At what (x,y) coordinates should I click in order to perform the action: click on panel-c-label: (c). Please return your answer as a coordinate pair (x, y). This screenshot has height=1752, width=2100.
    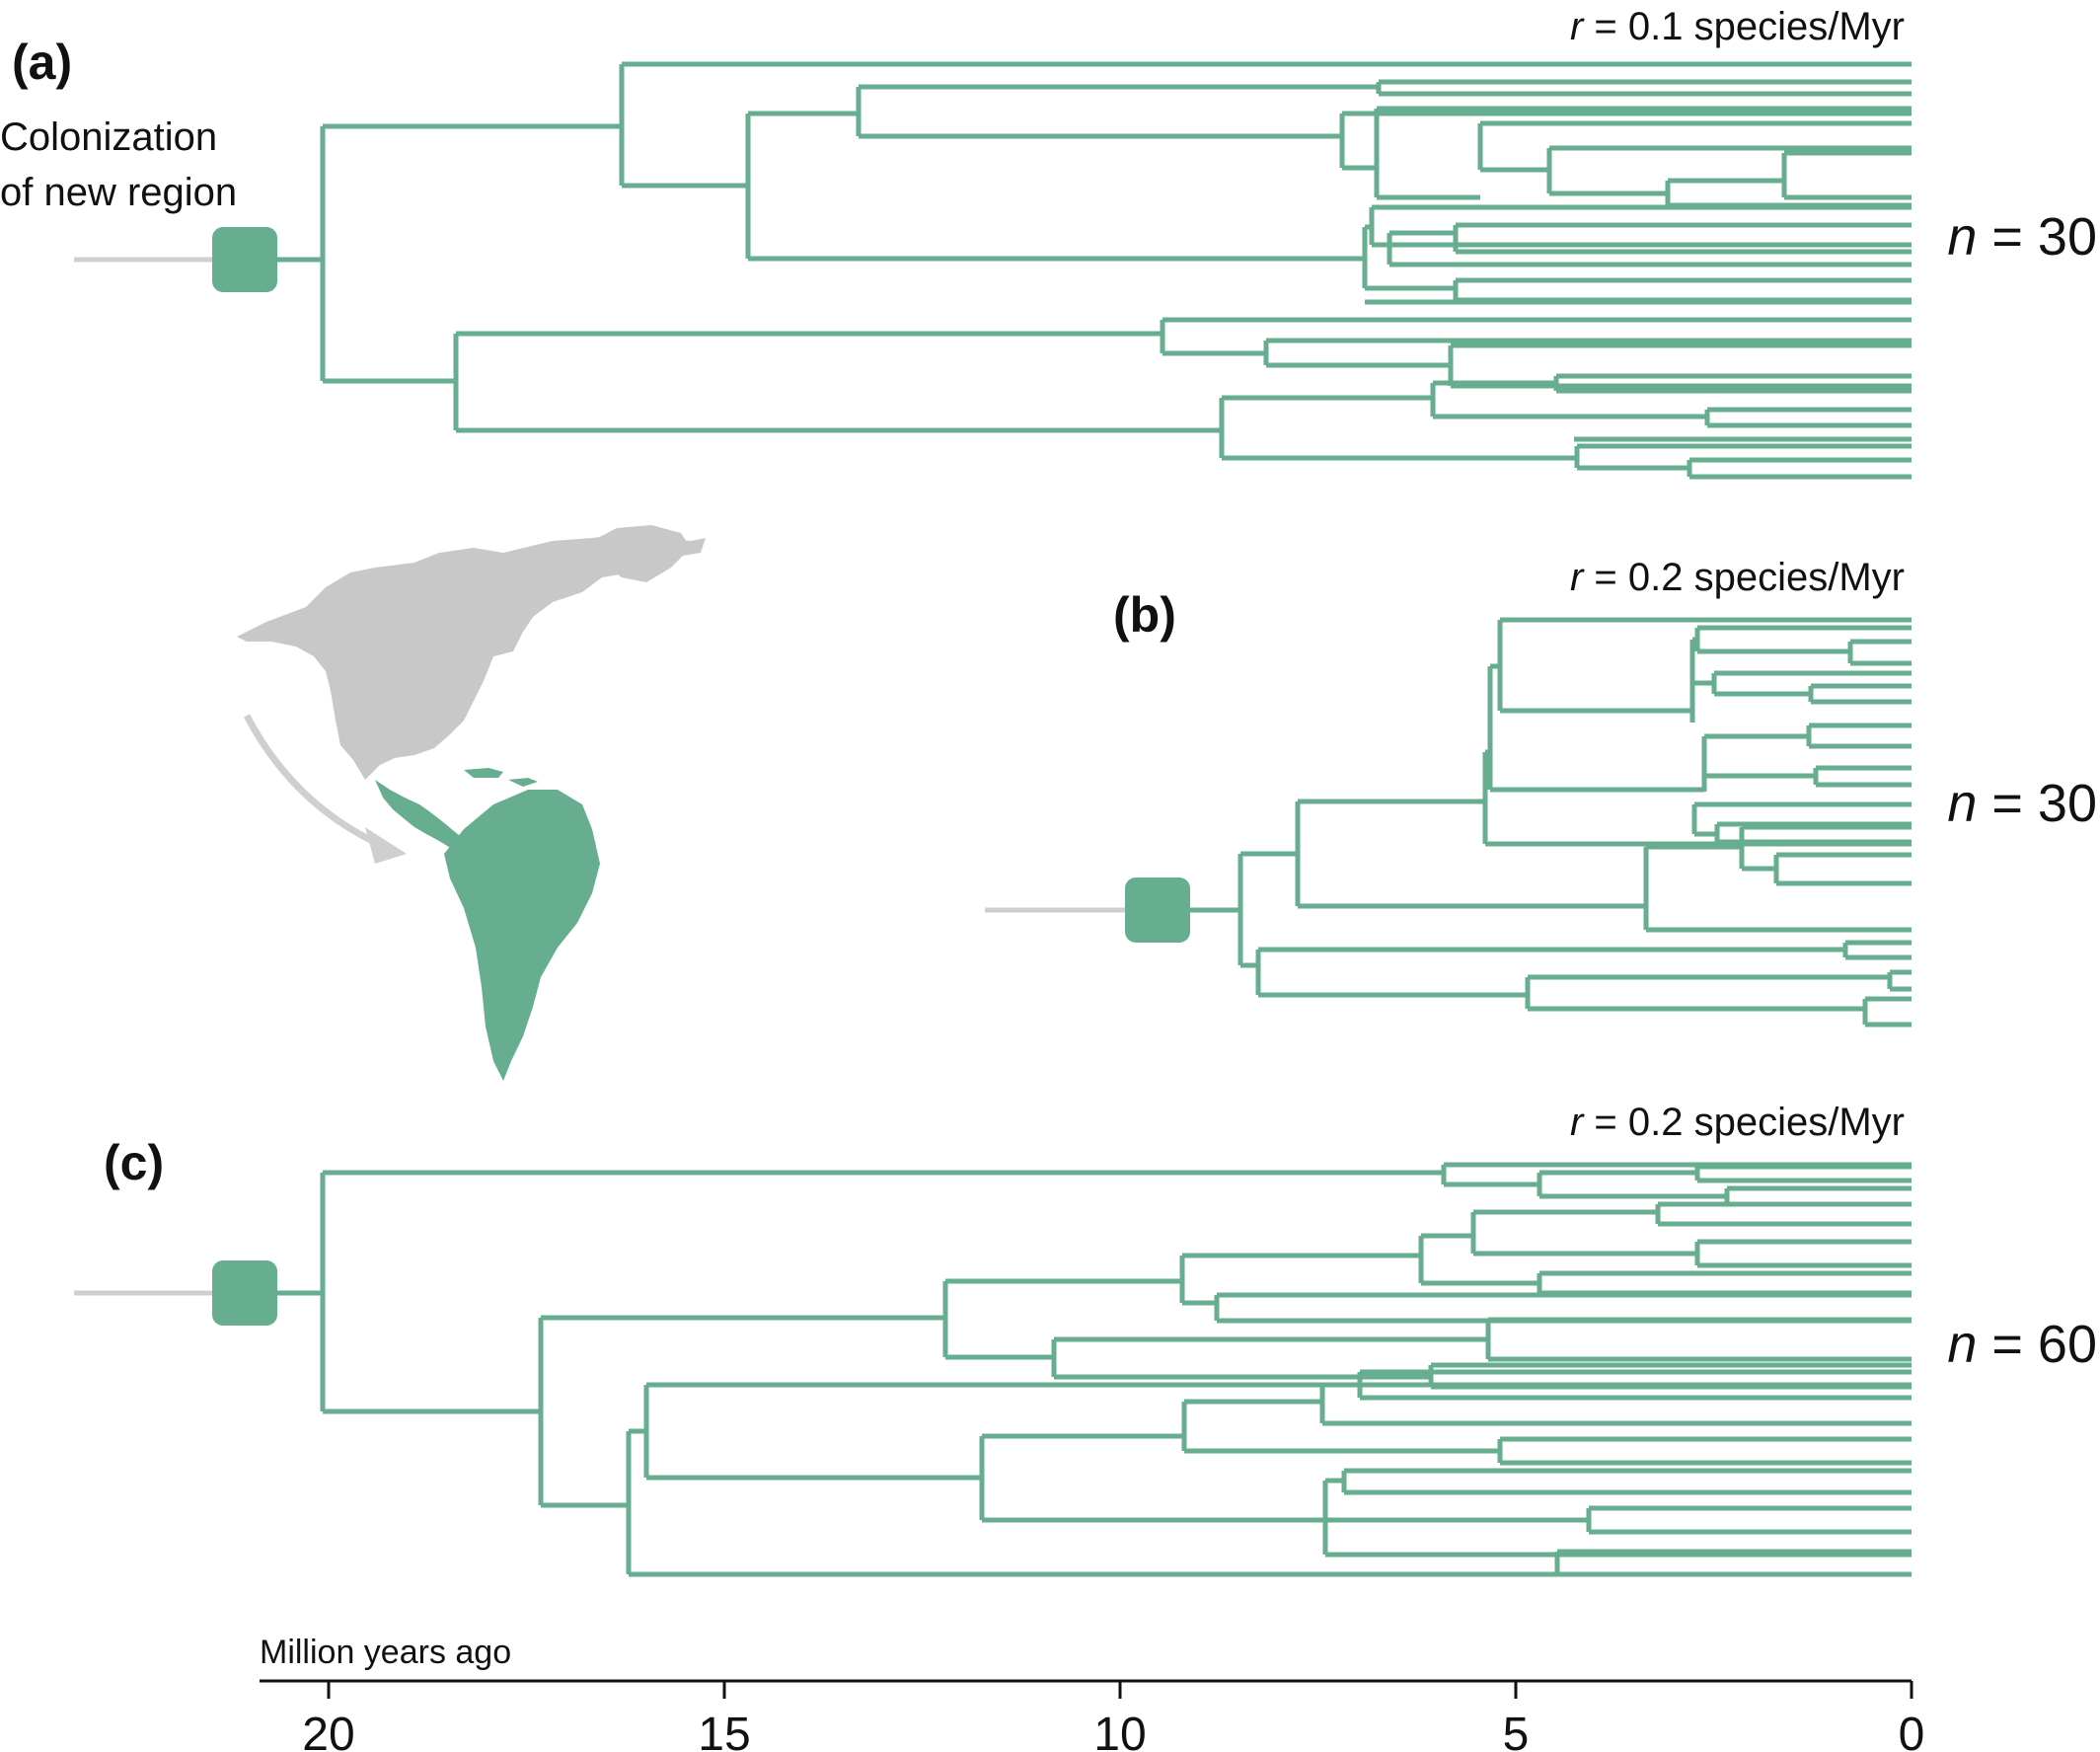
    Looking at the image, I should click on (134, 1162).